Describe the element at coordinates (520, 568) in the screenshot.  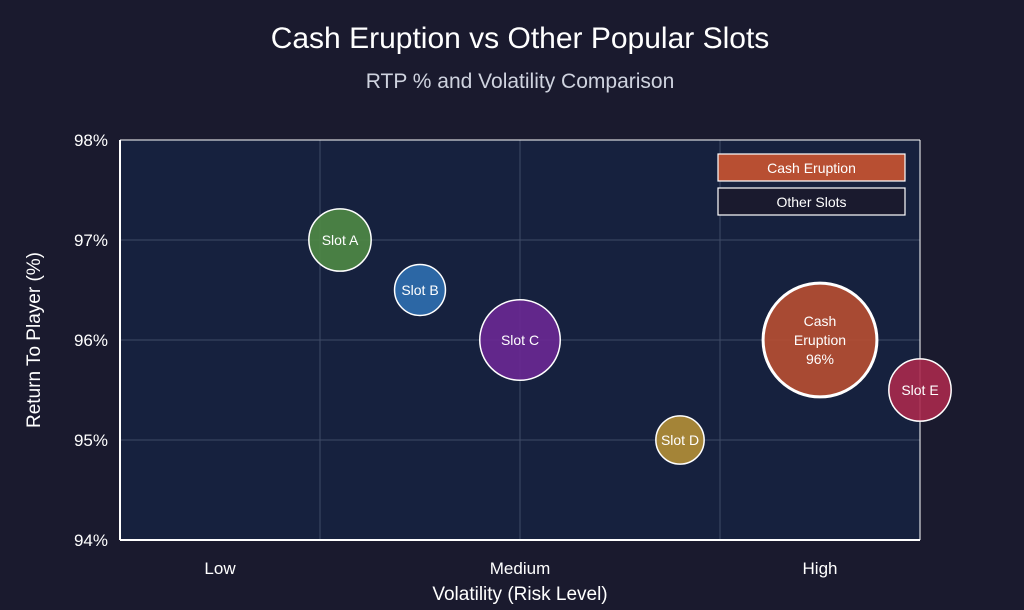
I see `x-tick-label: Medium` at that location.